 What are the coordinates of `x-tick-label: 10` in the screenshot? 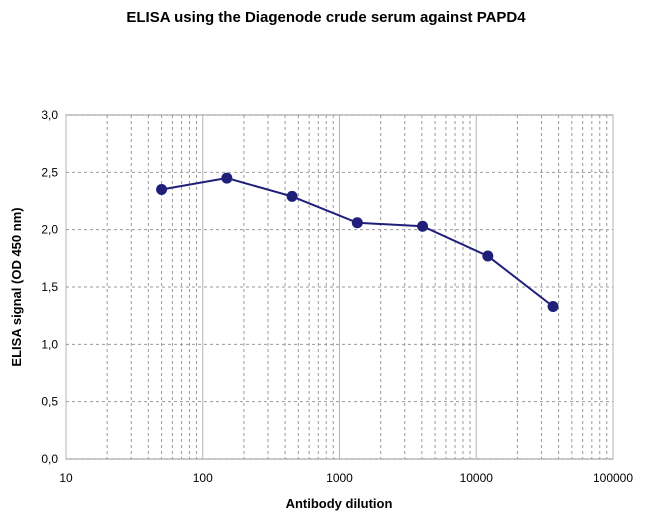 It's located at (66, 478).